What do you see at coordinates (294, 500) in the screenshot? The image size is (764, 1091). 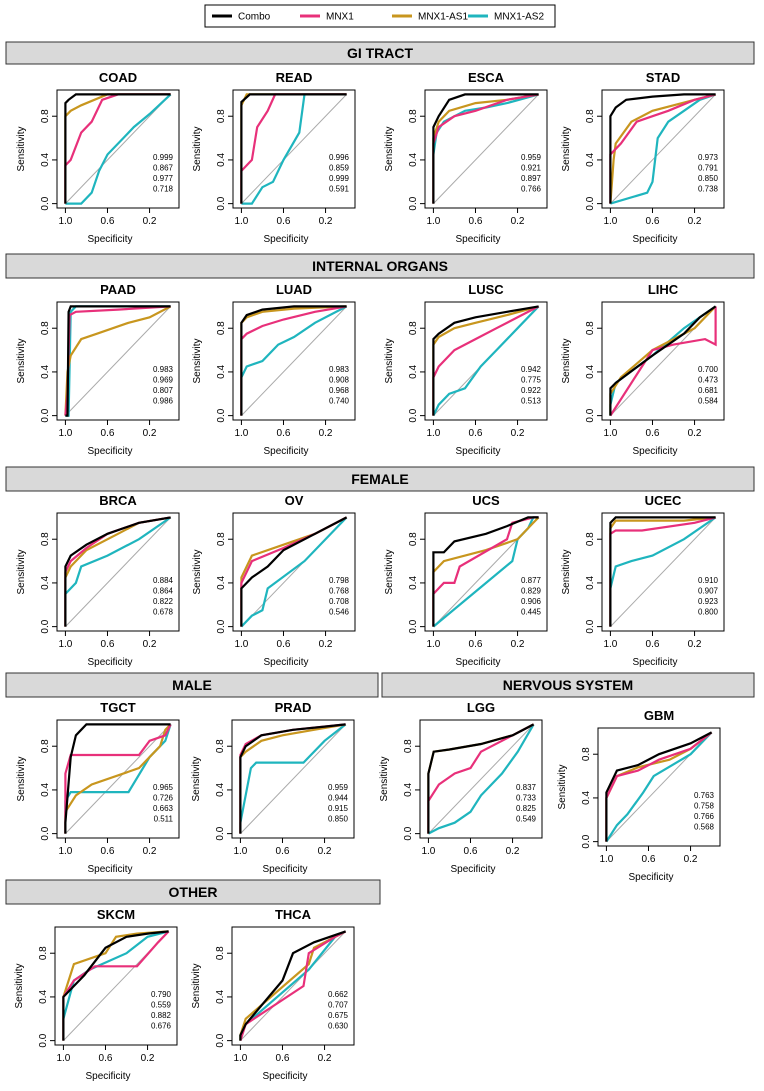 I see `panel-title: OV` at bounding box center [294, 500].